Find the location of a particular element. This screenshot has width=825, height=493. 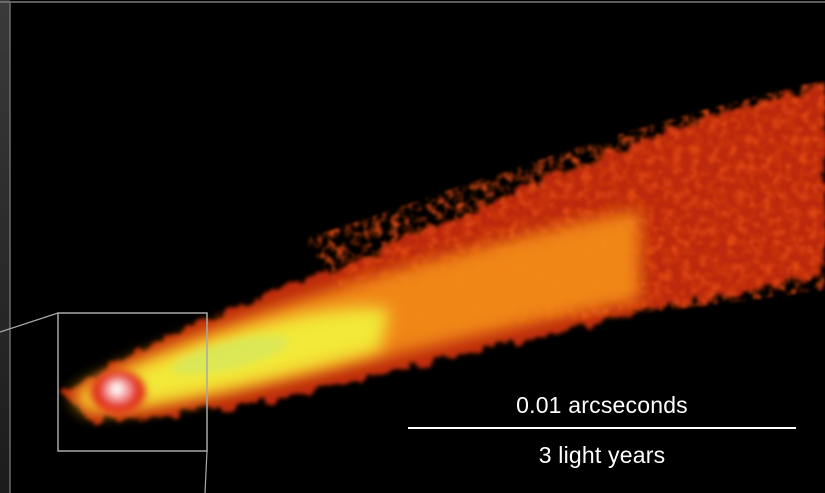

zoom-line-lower is located at coordinates (206, 471).